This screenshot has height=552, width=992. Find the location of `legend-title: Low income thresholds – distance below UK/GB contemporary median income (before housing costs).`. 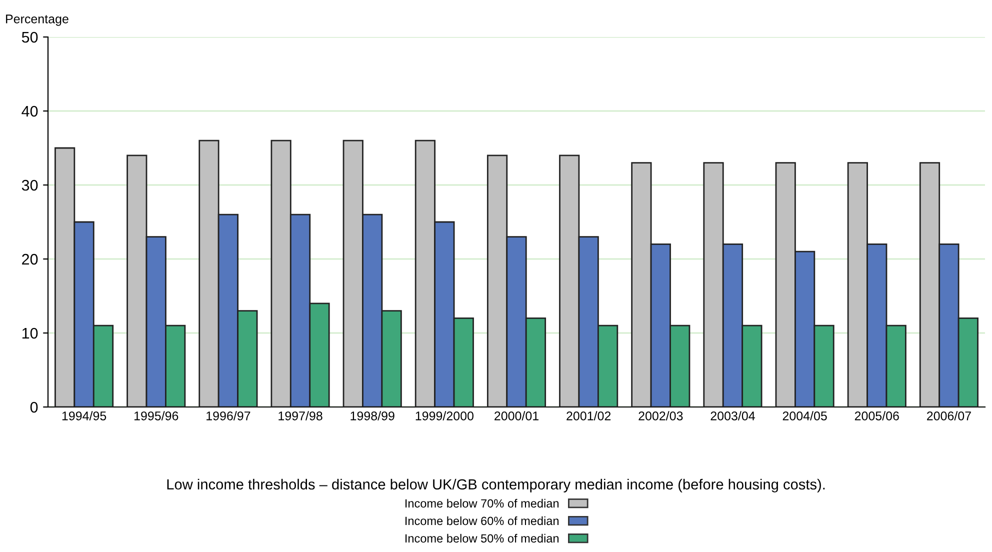

legend-title: Low income thresholds – distance below UK/GB contemporary median income (before housing costs). is located at coordinates (496, 485).